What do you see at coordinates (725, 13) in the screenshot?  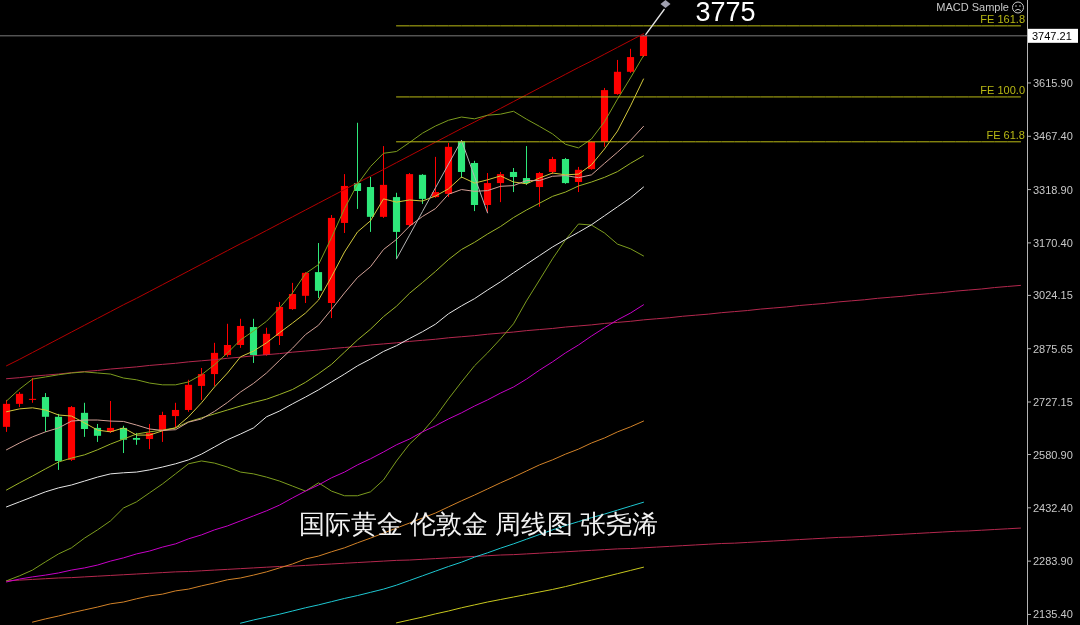 I see `annotation: 3775` at bounding box center [725, 13].